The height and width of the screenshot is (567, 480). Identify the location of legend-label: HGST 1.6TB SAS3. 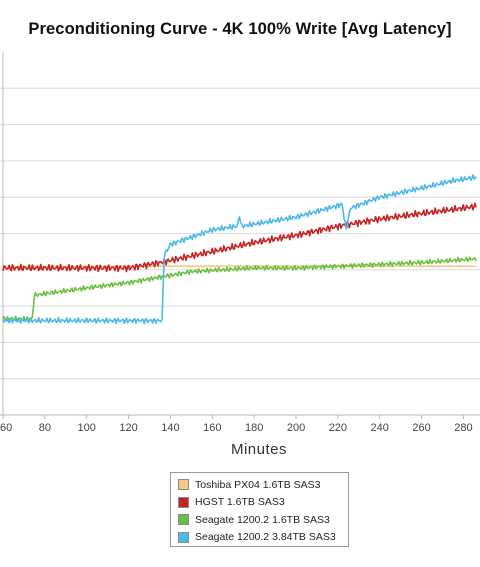
(240, 502).